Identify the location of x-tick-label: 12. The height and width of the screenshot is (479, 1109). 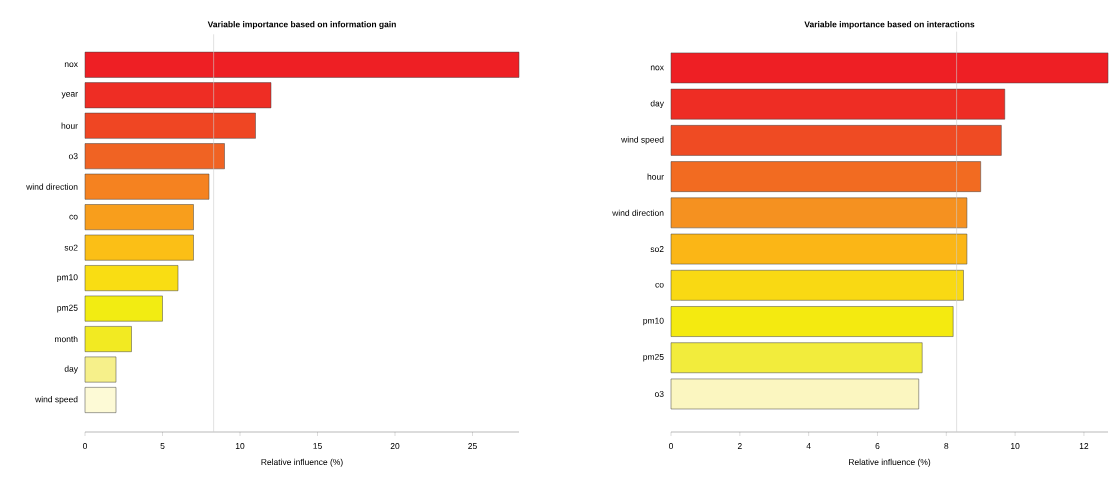
(1084, 446).